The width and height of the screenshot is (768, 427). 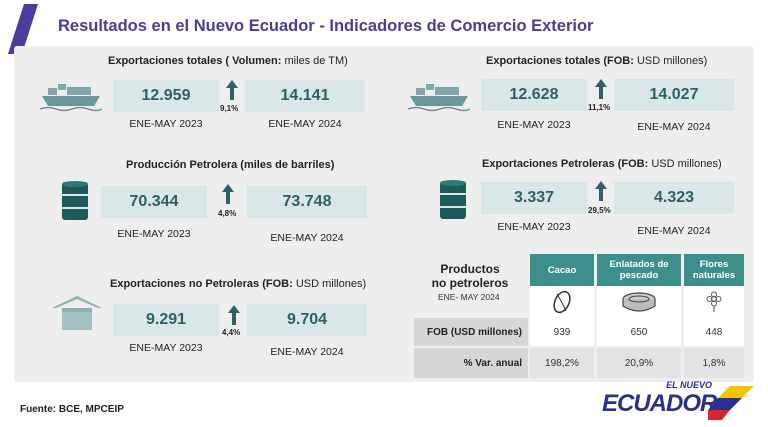 I want to click on pct-change: 4,8%, so click(x=227, y=213).